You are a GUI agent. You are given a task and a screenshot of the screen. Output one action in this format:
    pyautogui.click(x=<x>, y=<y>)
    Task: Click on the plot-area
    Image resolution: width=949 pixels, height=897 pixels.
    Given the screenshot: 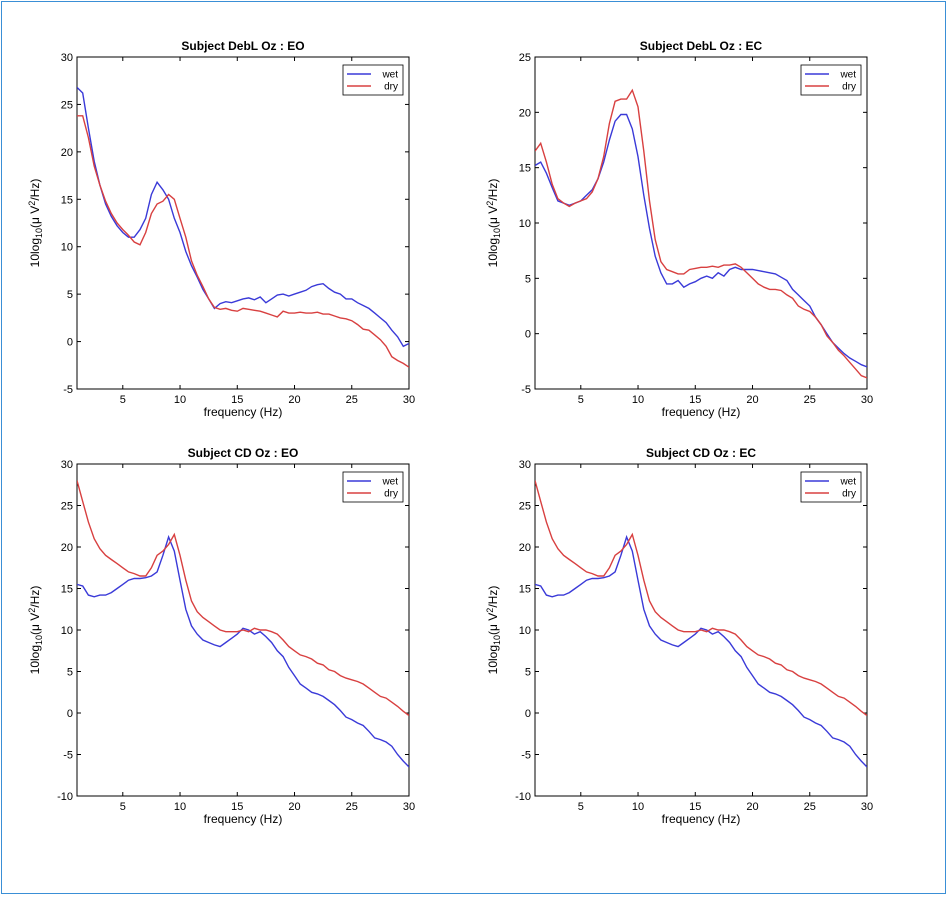 What is the action you would take?
    pyautogui.click(x=701, y=223)
    